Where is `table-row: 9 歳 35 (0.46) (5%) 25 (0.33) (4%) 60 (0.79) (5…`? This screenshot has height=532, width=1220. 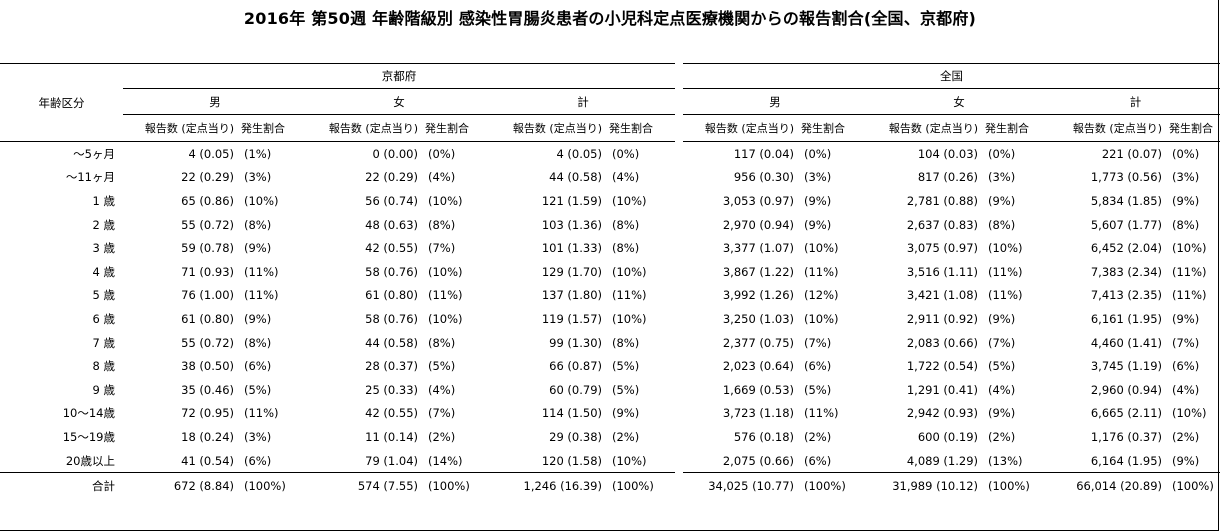 table-row: 9 歳 35 (0.46) (5%) 25 (0.33) (4%) 60 (0.79) (5… is located at coordinates (610, 390).